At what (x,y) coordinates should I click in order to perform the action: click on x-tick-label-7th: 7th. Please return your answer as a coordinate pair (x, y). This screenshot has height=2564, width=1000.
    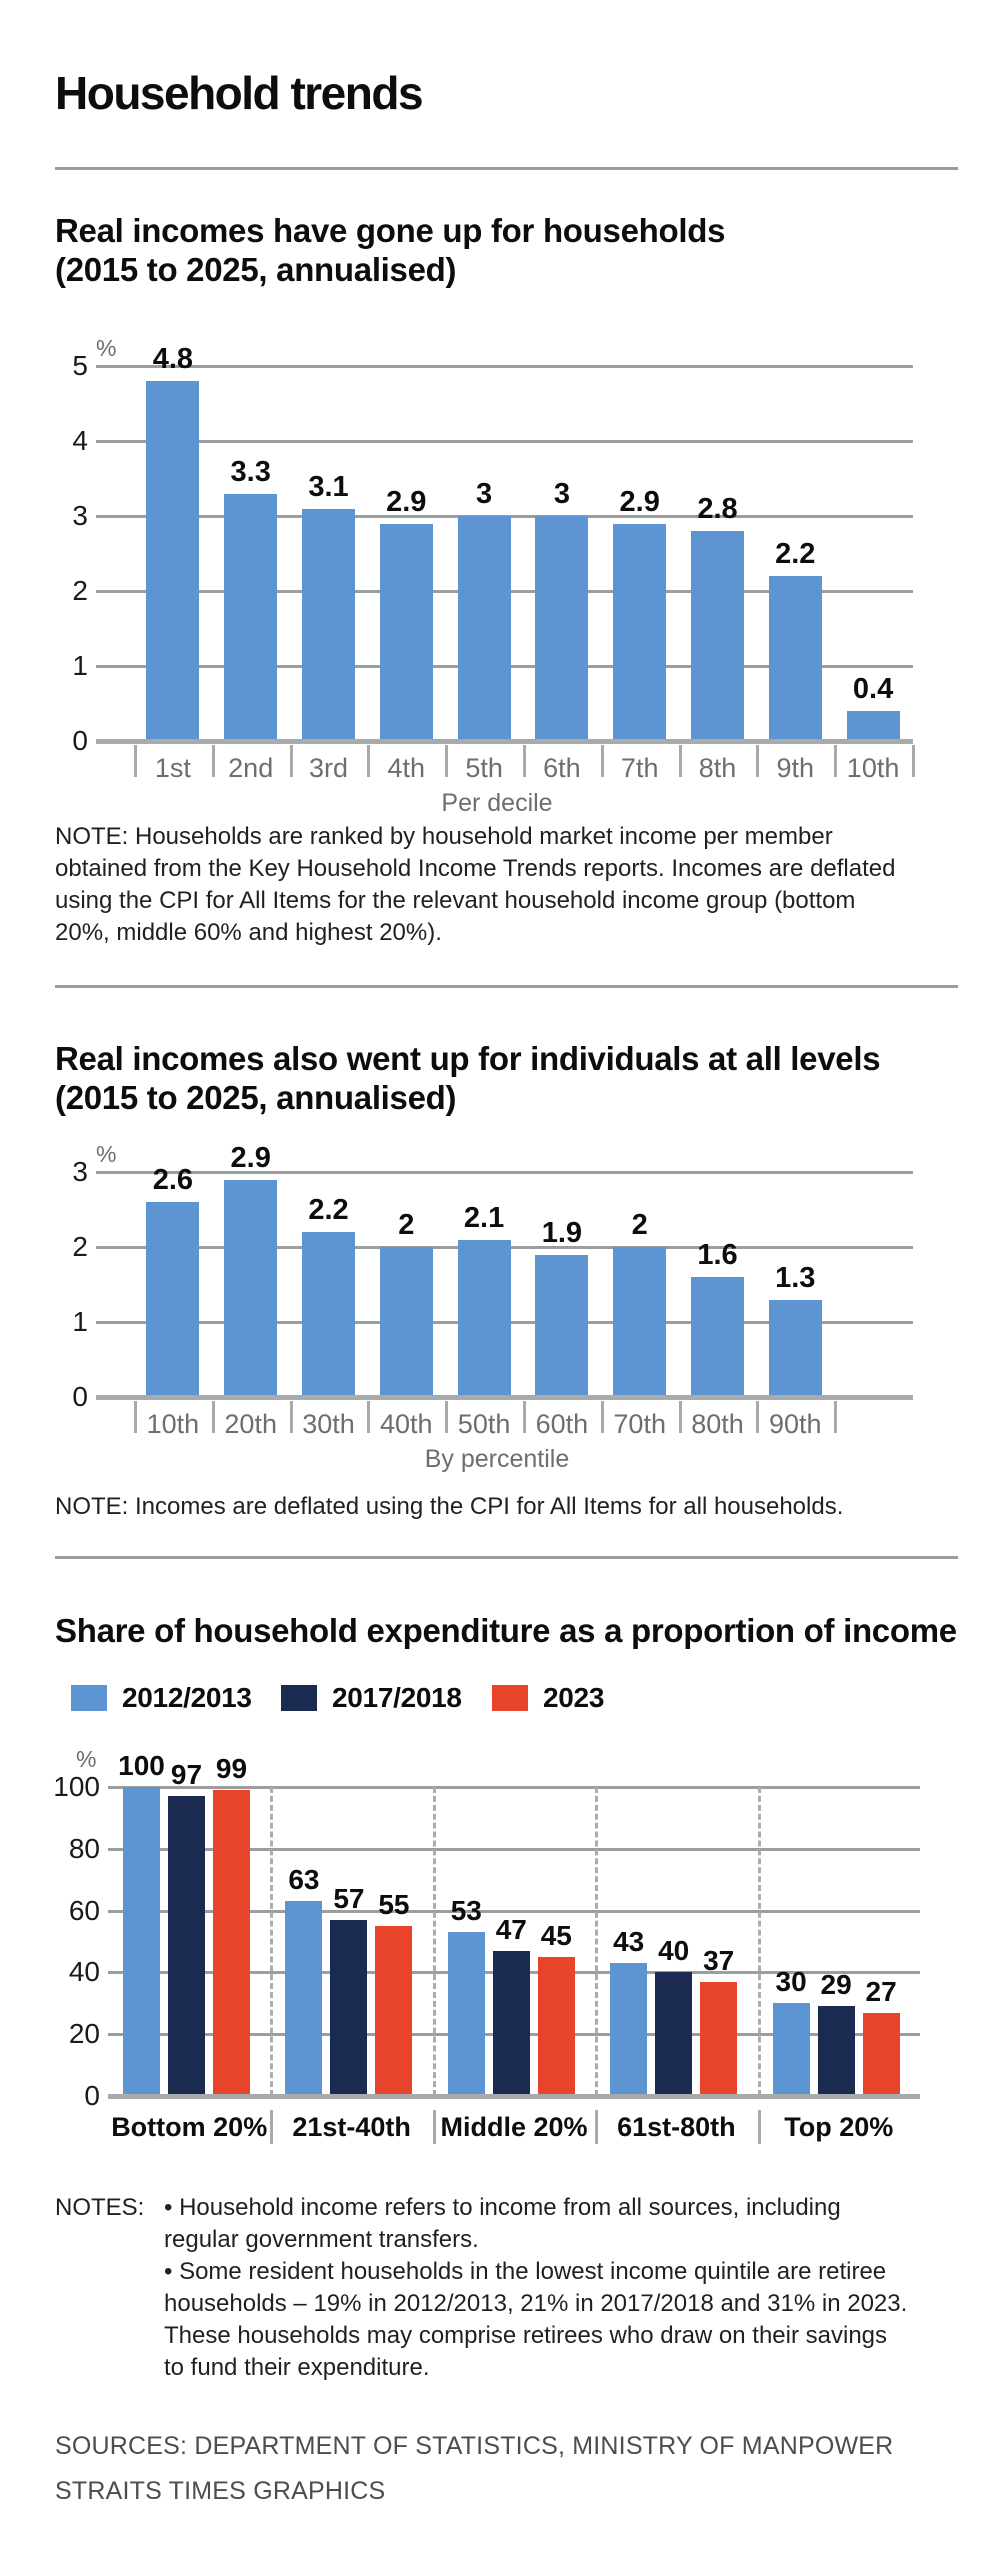
    Looking at the image, I should click on (639, 768).